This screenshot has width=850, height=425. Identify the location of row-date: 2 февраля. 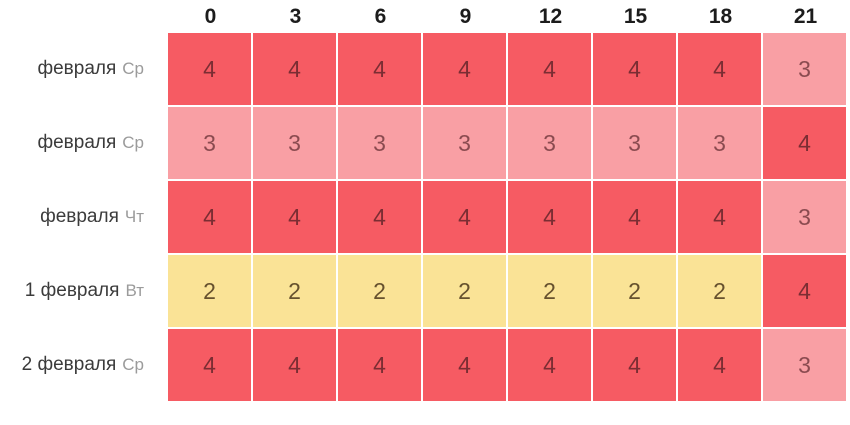
(69, 364).